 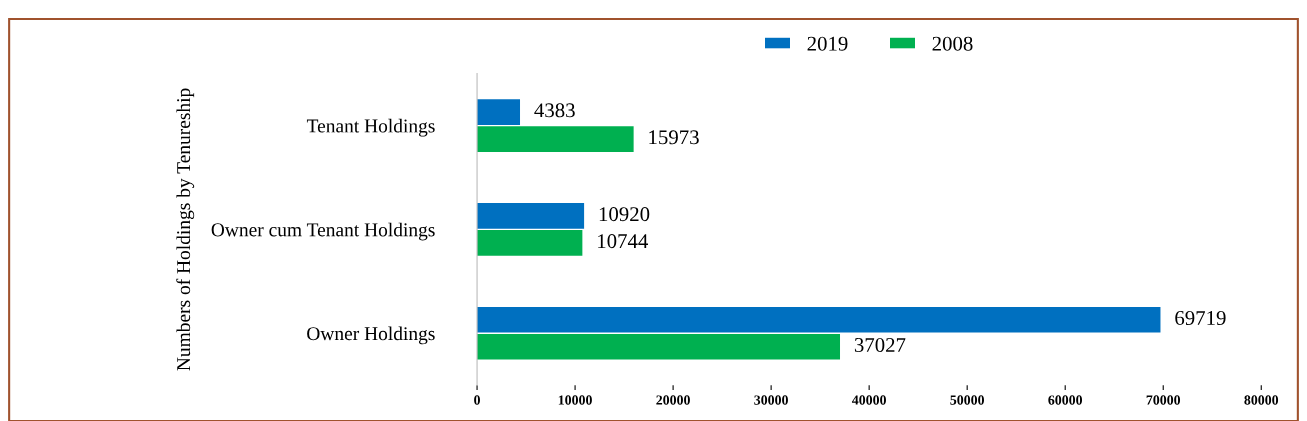 What do you see at coordinates (1065, 400) in the screenshot?
I see `x-tick-label: 60000` at bounding box center [1065, 400].